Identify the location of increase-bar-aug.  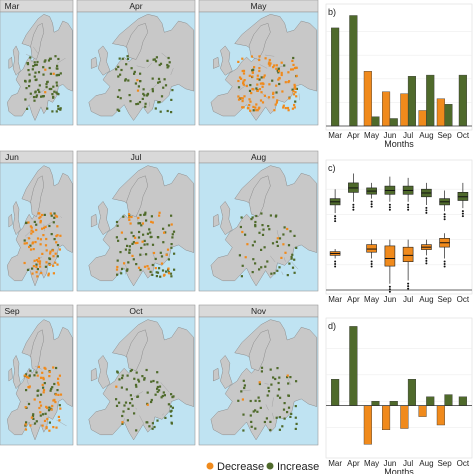
(430, 401).